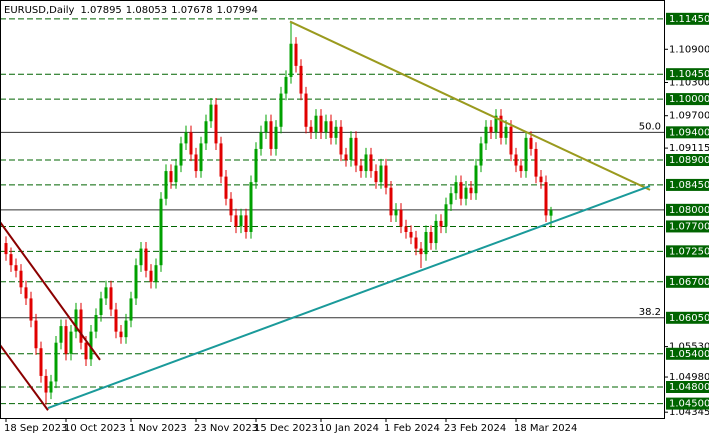 This screenshot has height=437, width=709. I want to click on level-label: 1.07250, so click(689, 251).